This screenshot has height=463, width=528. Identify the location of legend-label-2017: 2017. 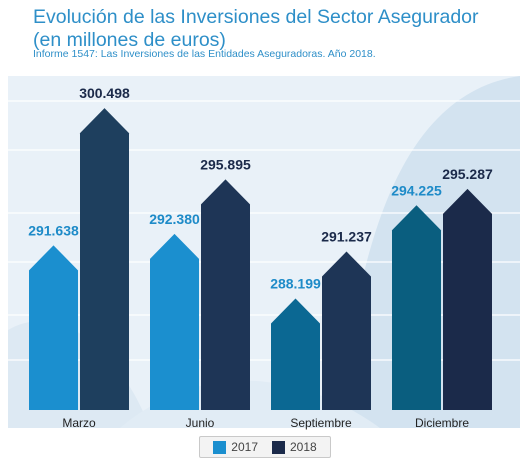
(244, 447).